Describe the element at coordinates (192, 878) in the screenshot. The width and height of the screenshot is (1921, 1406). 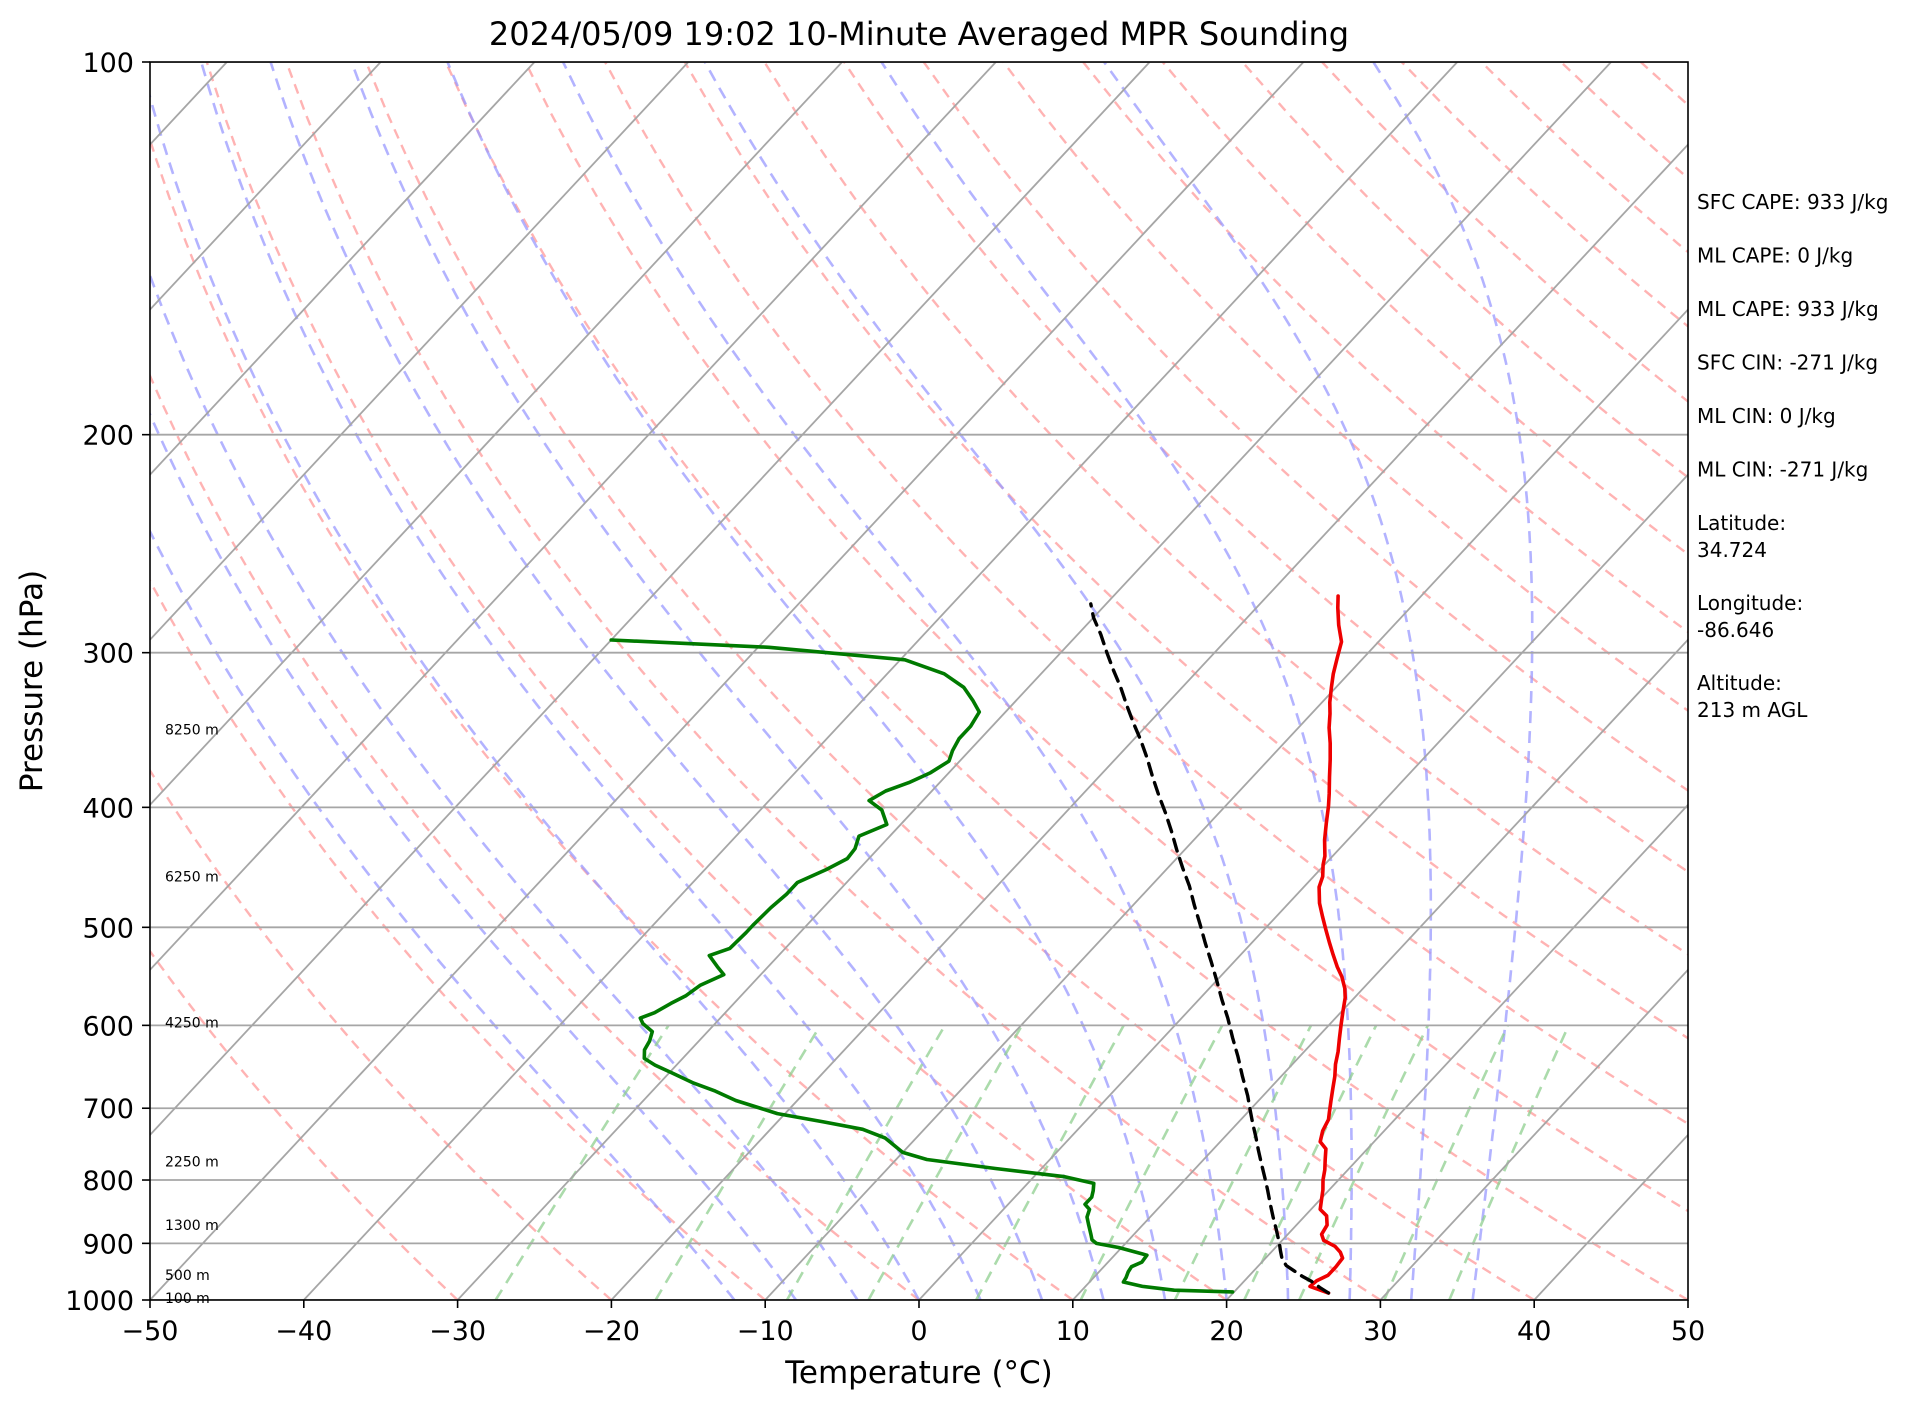
I see `height-label: 6250 m` at that location.